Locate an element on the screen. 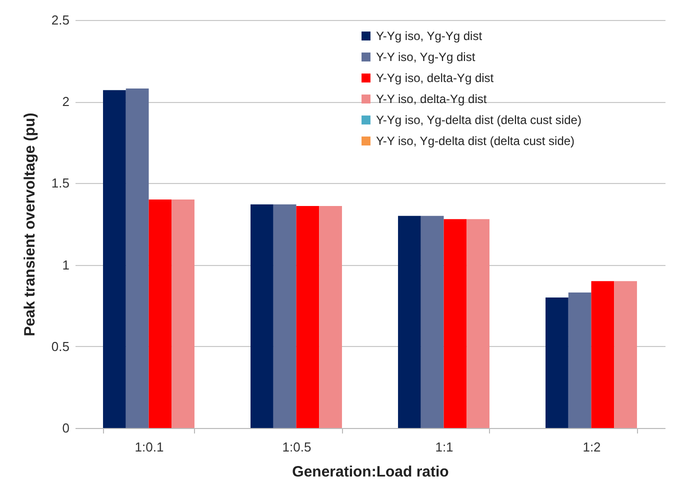 This screenshot has width=676, height=493. y-tick-label: 1 is located at coordinates (66, 264).